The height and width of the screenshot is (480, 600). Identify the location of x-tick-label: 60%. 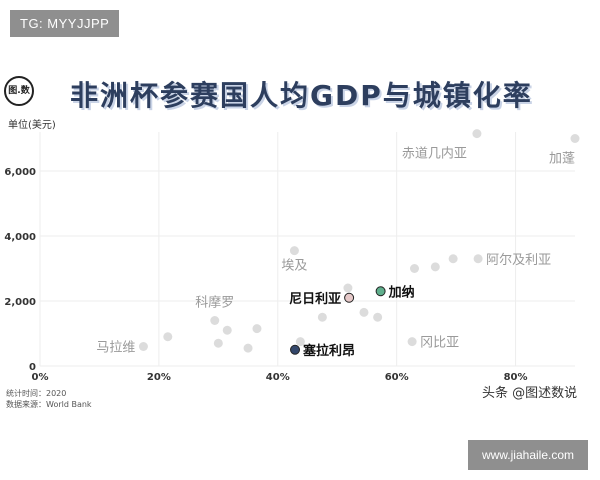
(397, 377).